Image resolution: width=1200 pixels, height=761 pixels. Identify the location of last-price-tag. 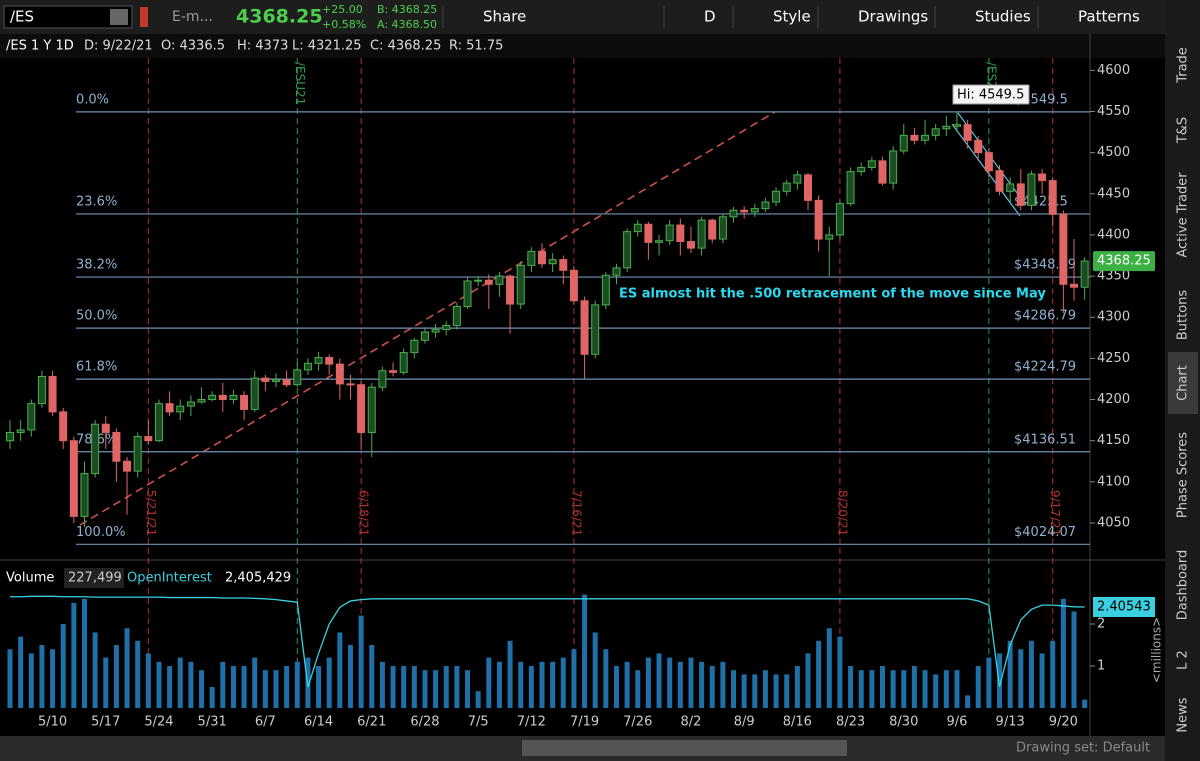
(1124, 261).